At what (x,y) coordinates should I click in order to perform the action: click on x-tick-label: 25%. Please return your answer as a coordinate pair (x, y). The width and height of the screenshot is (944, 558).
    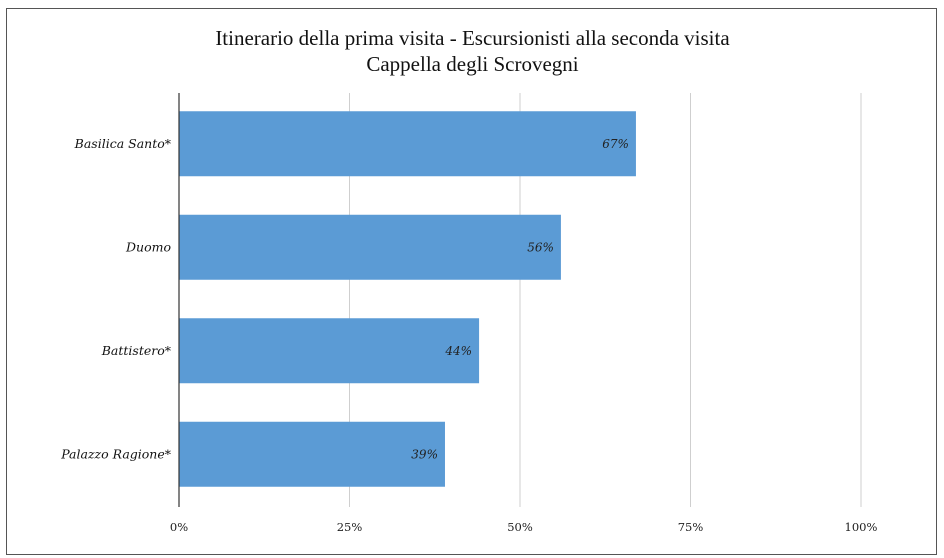
    Looking at the image, I should click on (350, 527).